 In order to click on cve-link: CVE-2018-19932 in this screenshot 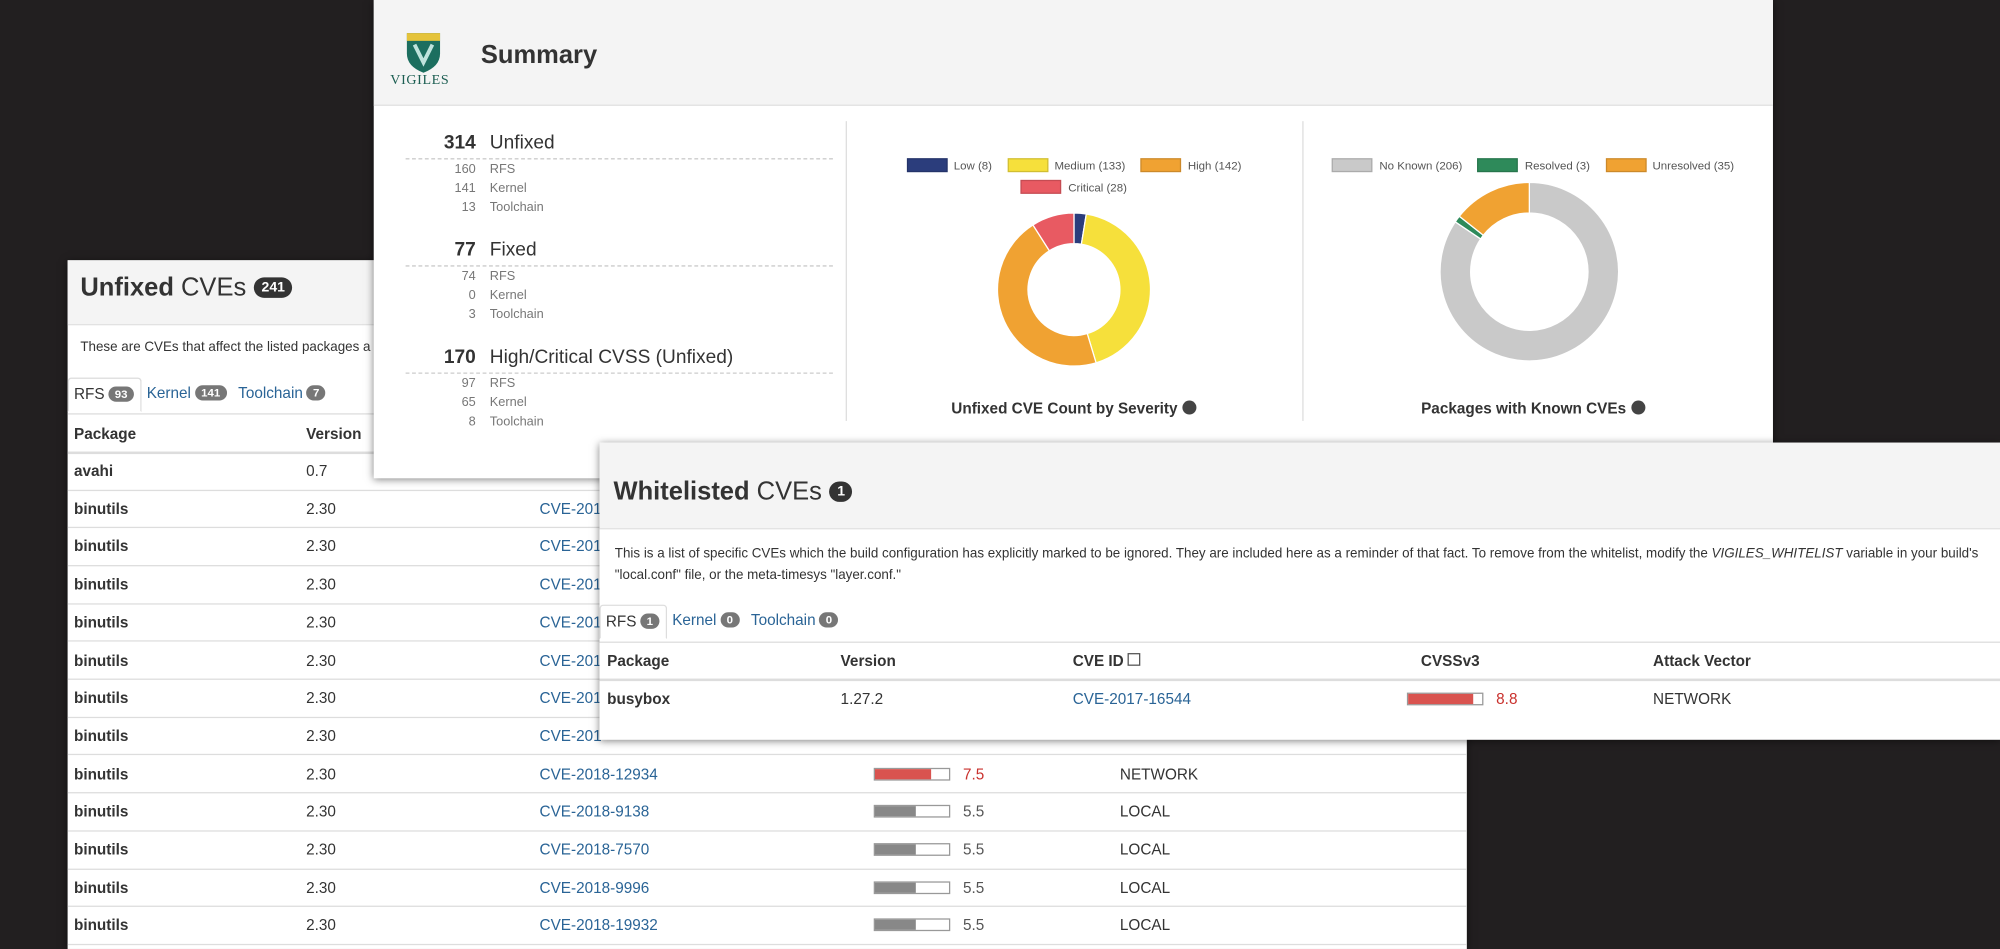, I will do `click(598, 925)`.